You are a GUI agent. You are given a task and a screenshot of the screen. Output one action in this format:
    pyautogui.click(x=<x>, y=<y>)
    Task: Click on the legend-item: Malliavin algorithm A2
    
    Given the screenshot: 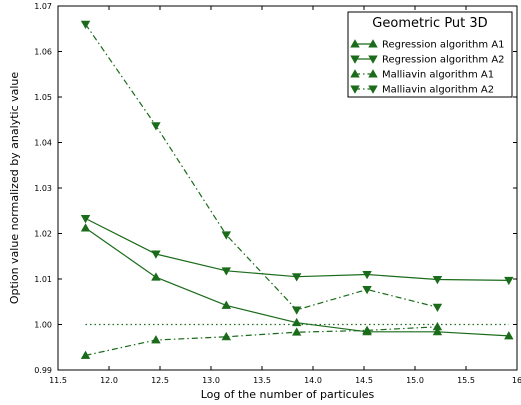 What is the action you would take?
    pyautogui.click(x=422, y=90)
    